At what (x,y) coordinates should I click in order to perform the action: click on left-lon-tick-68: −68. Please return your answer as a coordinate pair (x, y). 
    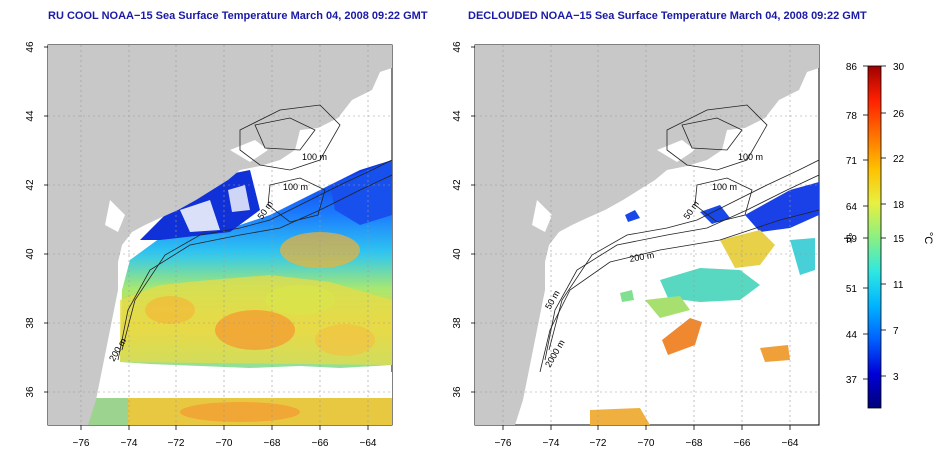
    Looking at the image, I should click on (272, 443).